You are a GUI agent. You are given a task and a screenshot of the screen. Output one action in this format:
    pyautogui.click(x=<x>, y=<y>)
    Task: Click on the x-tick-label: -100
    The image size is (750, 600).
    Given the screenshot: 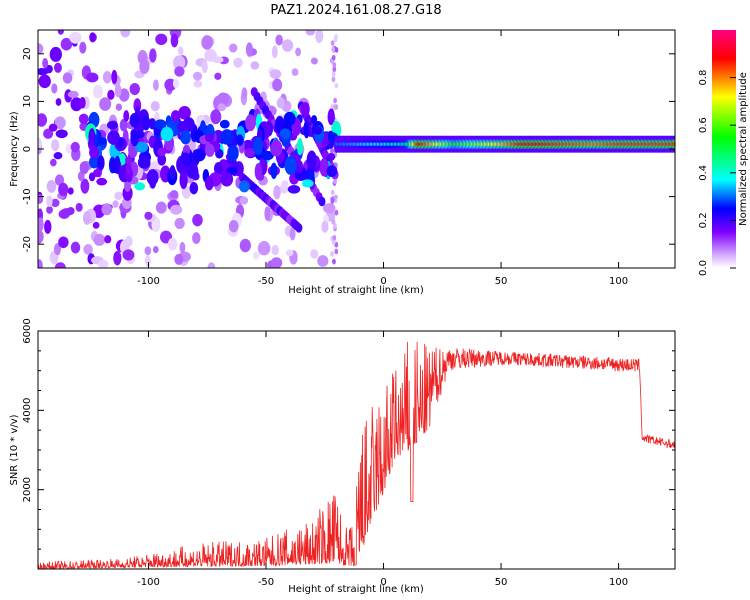 What is the action you would take?
    pyautogui.click(x=148, y=582)
    